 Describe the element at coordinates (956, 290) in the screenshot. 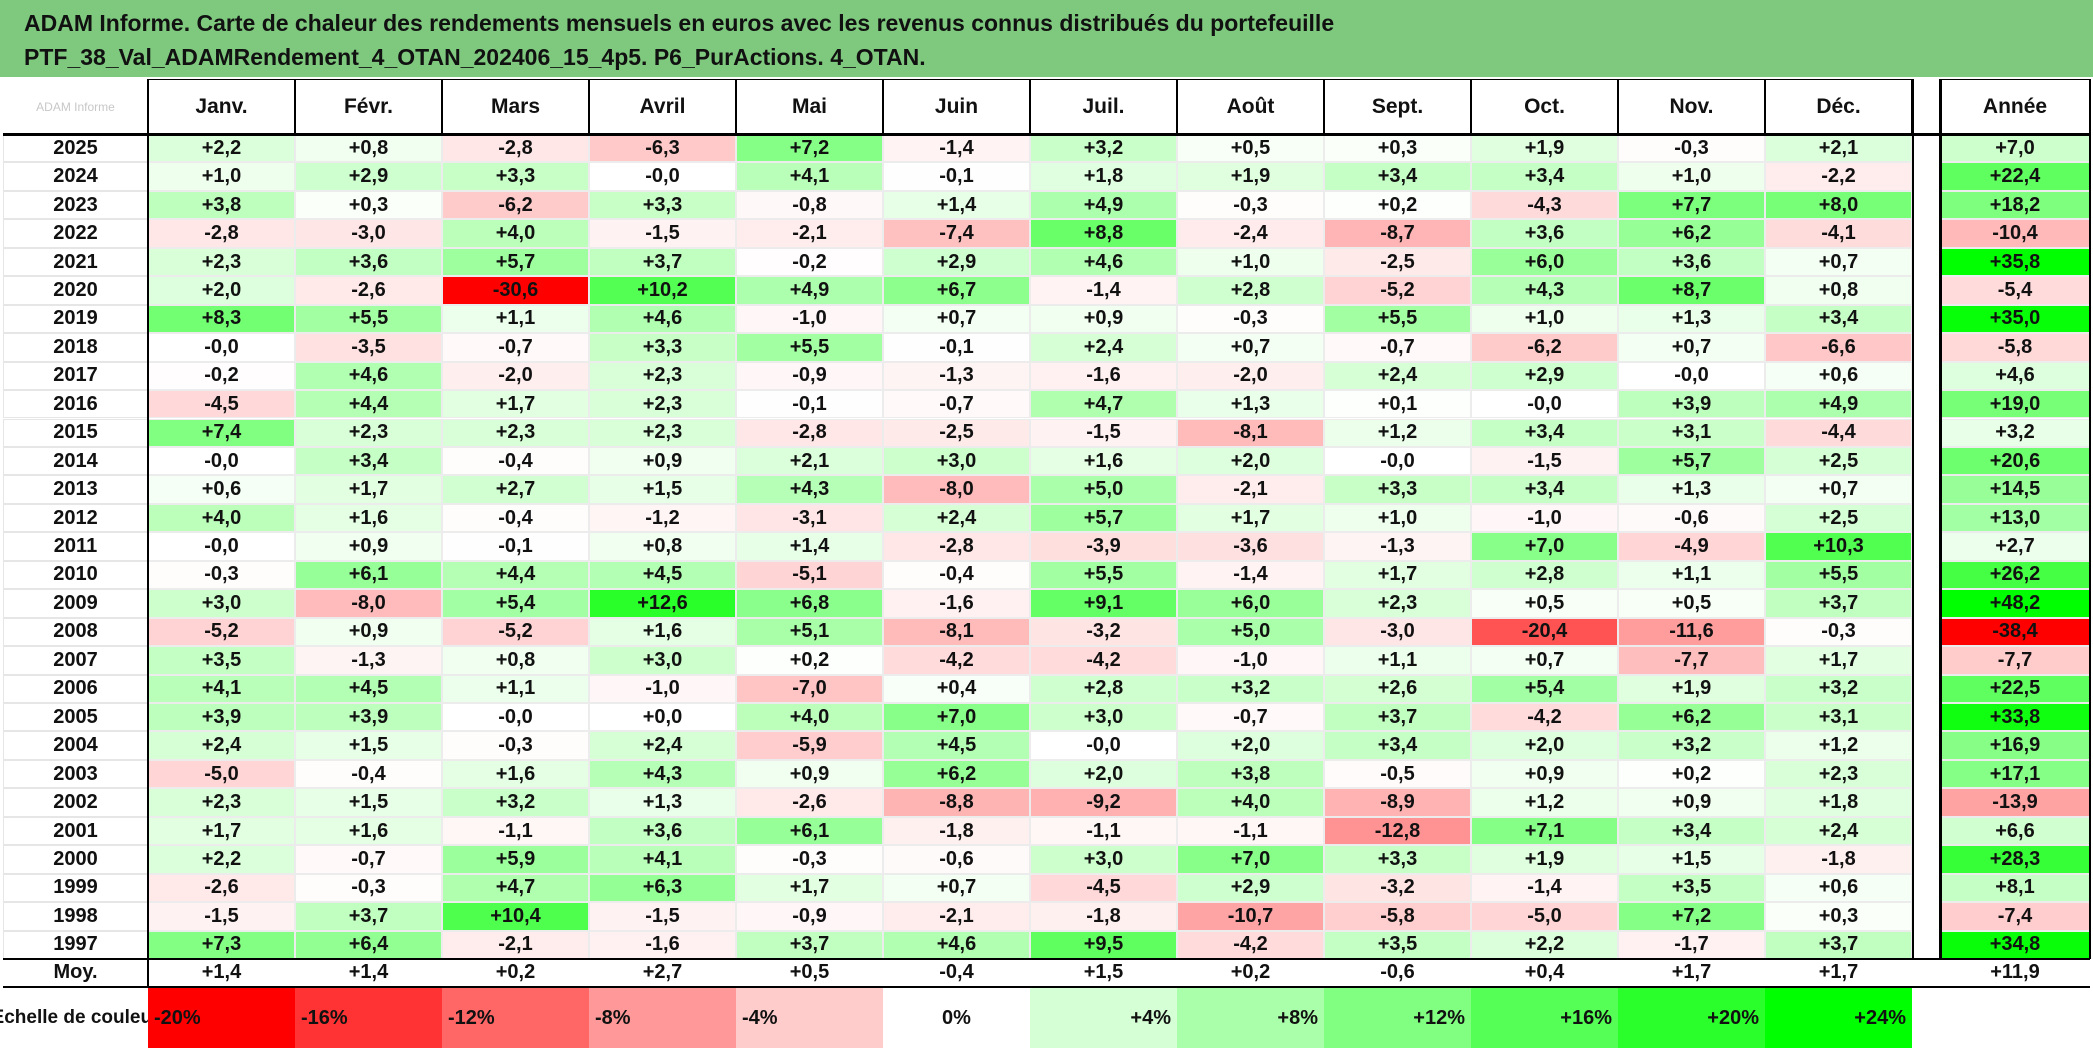

I see `heatmap-cell: +6,7` at that location.